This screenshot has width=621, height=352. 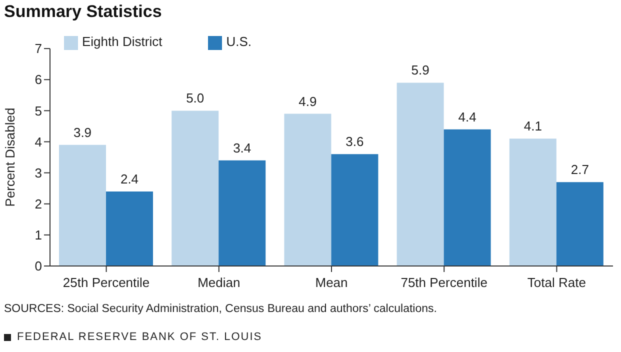 What do you see at coordinates (38, 266) in the screenshot?
I see `y-tick-label: 0` at bounding box center [38, 266].